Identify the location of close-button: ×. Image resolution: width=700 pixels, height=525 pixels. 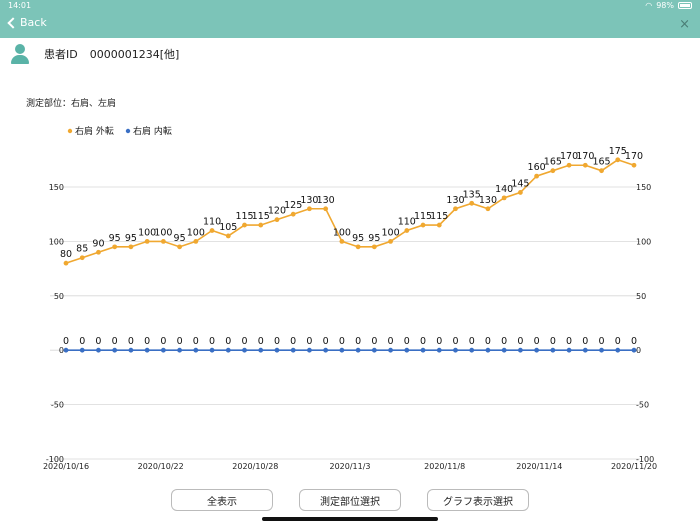
(684, 24).